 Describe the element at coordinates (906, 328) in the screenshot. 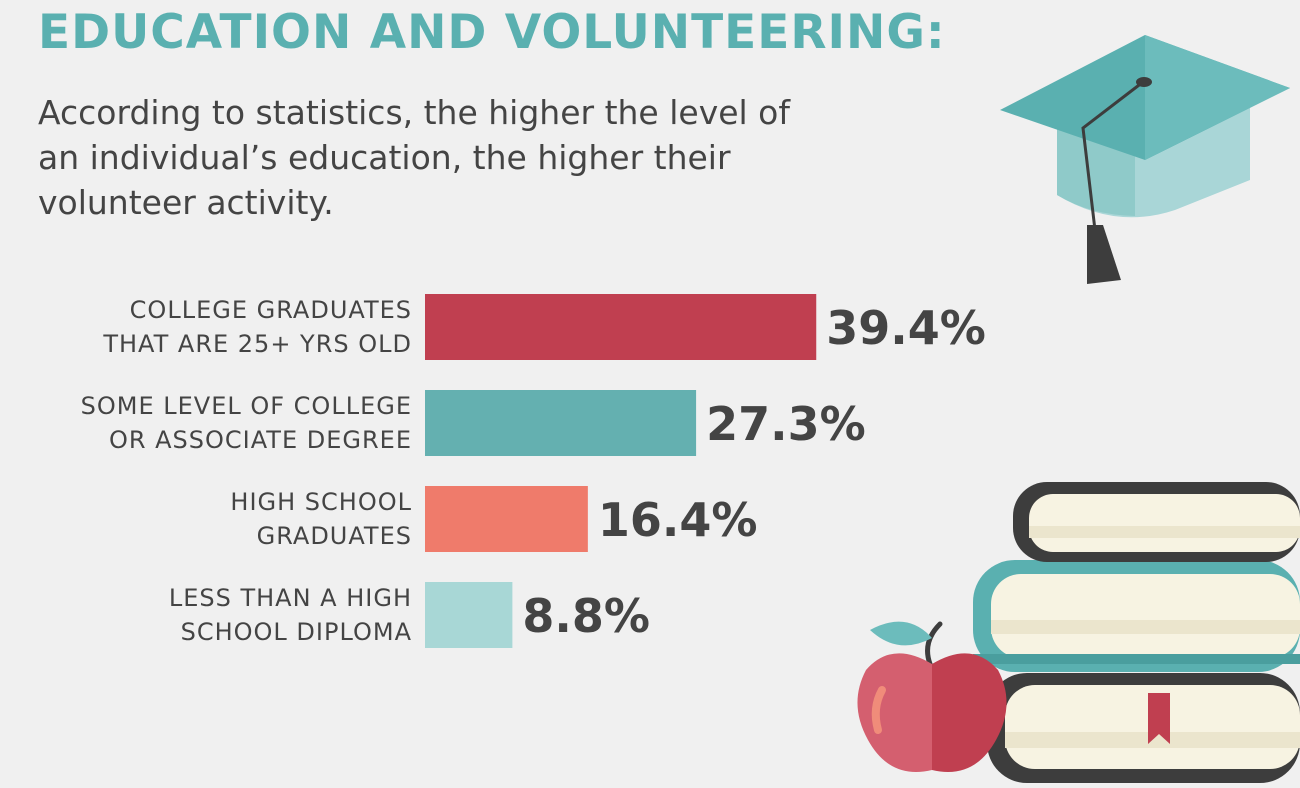

I see `value-label-1: 39.4%` at that location.